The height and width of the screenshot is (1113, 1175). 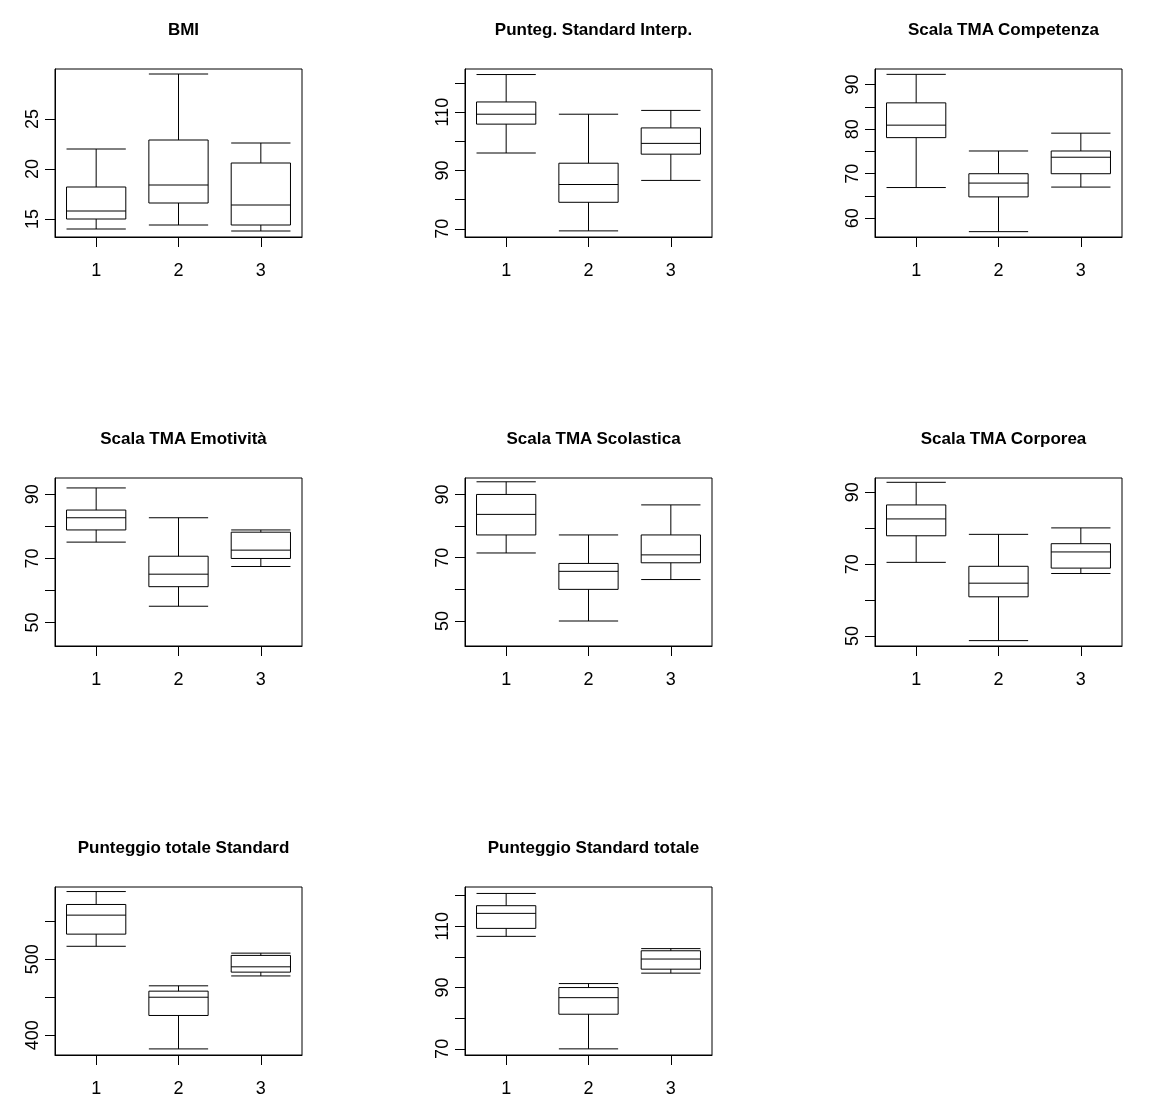 What do you see at coordinates (852, 218) in the screenshot?
I see `y-tick-label: 60` at bounding box center [852, 218].